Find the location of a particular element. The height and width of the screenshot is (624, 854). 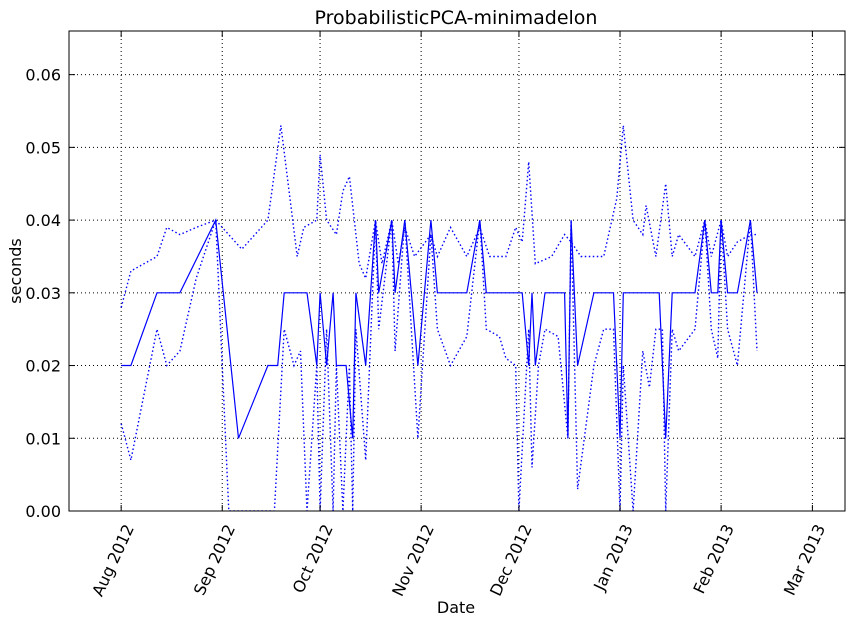

y-tick-label: 0.01 is located at coordinates (43, 438).